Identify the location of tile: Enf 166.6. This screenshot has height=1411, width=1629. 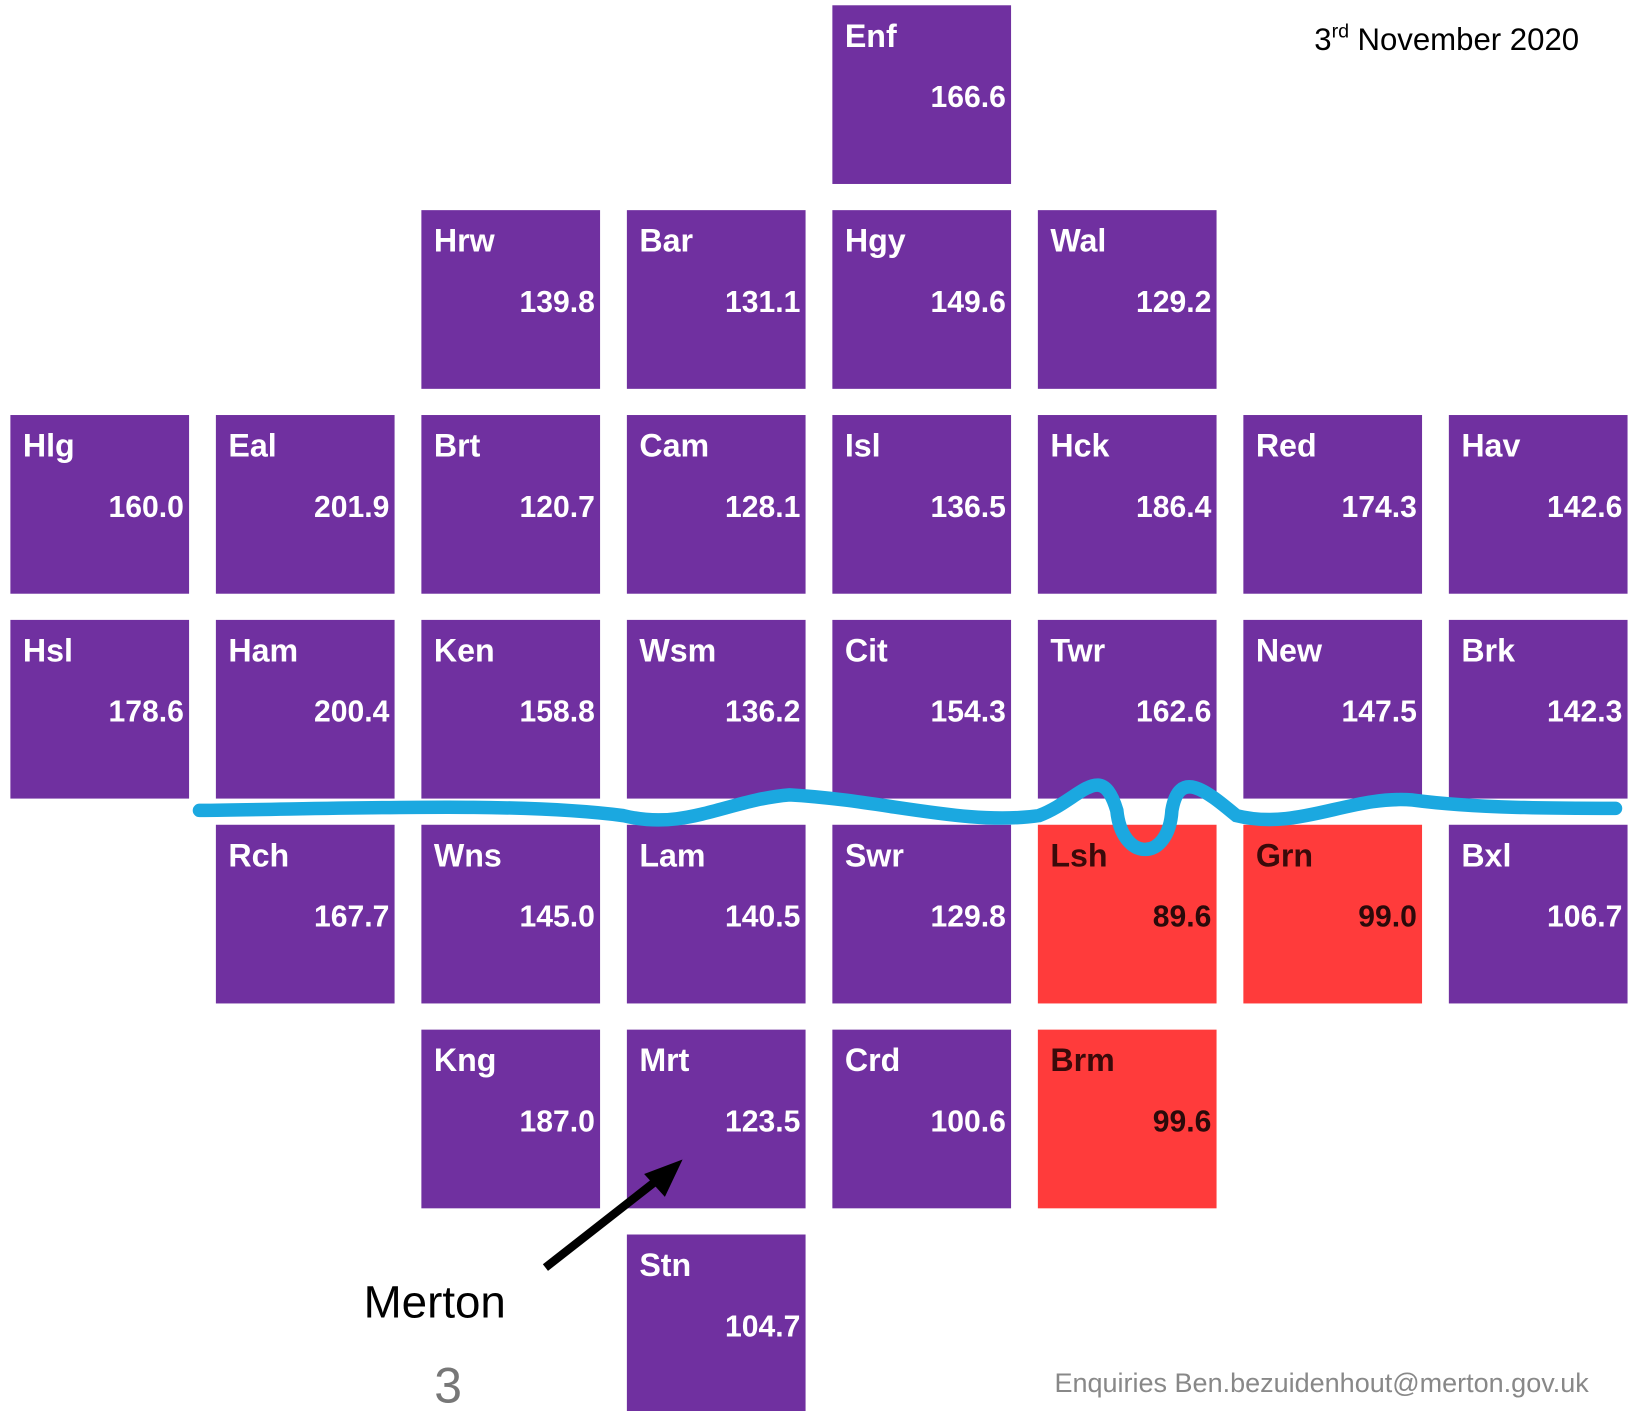
(922, 94).